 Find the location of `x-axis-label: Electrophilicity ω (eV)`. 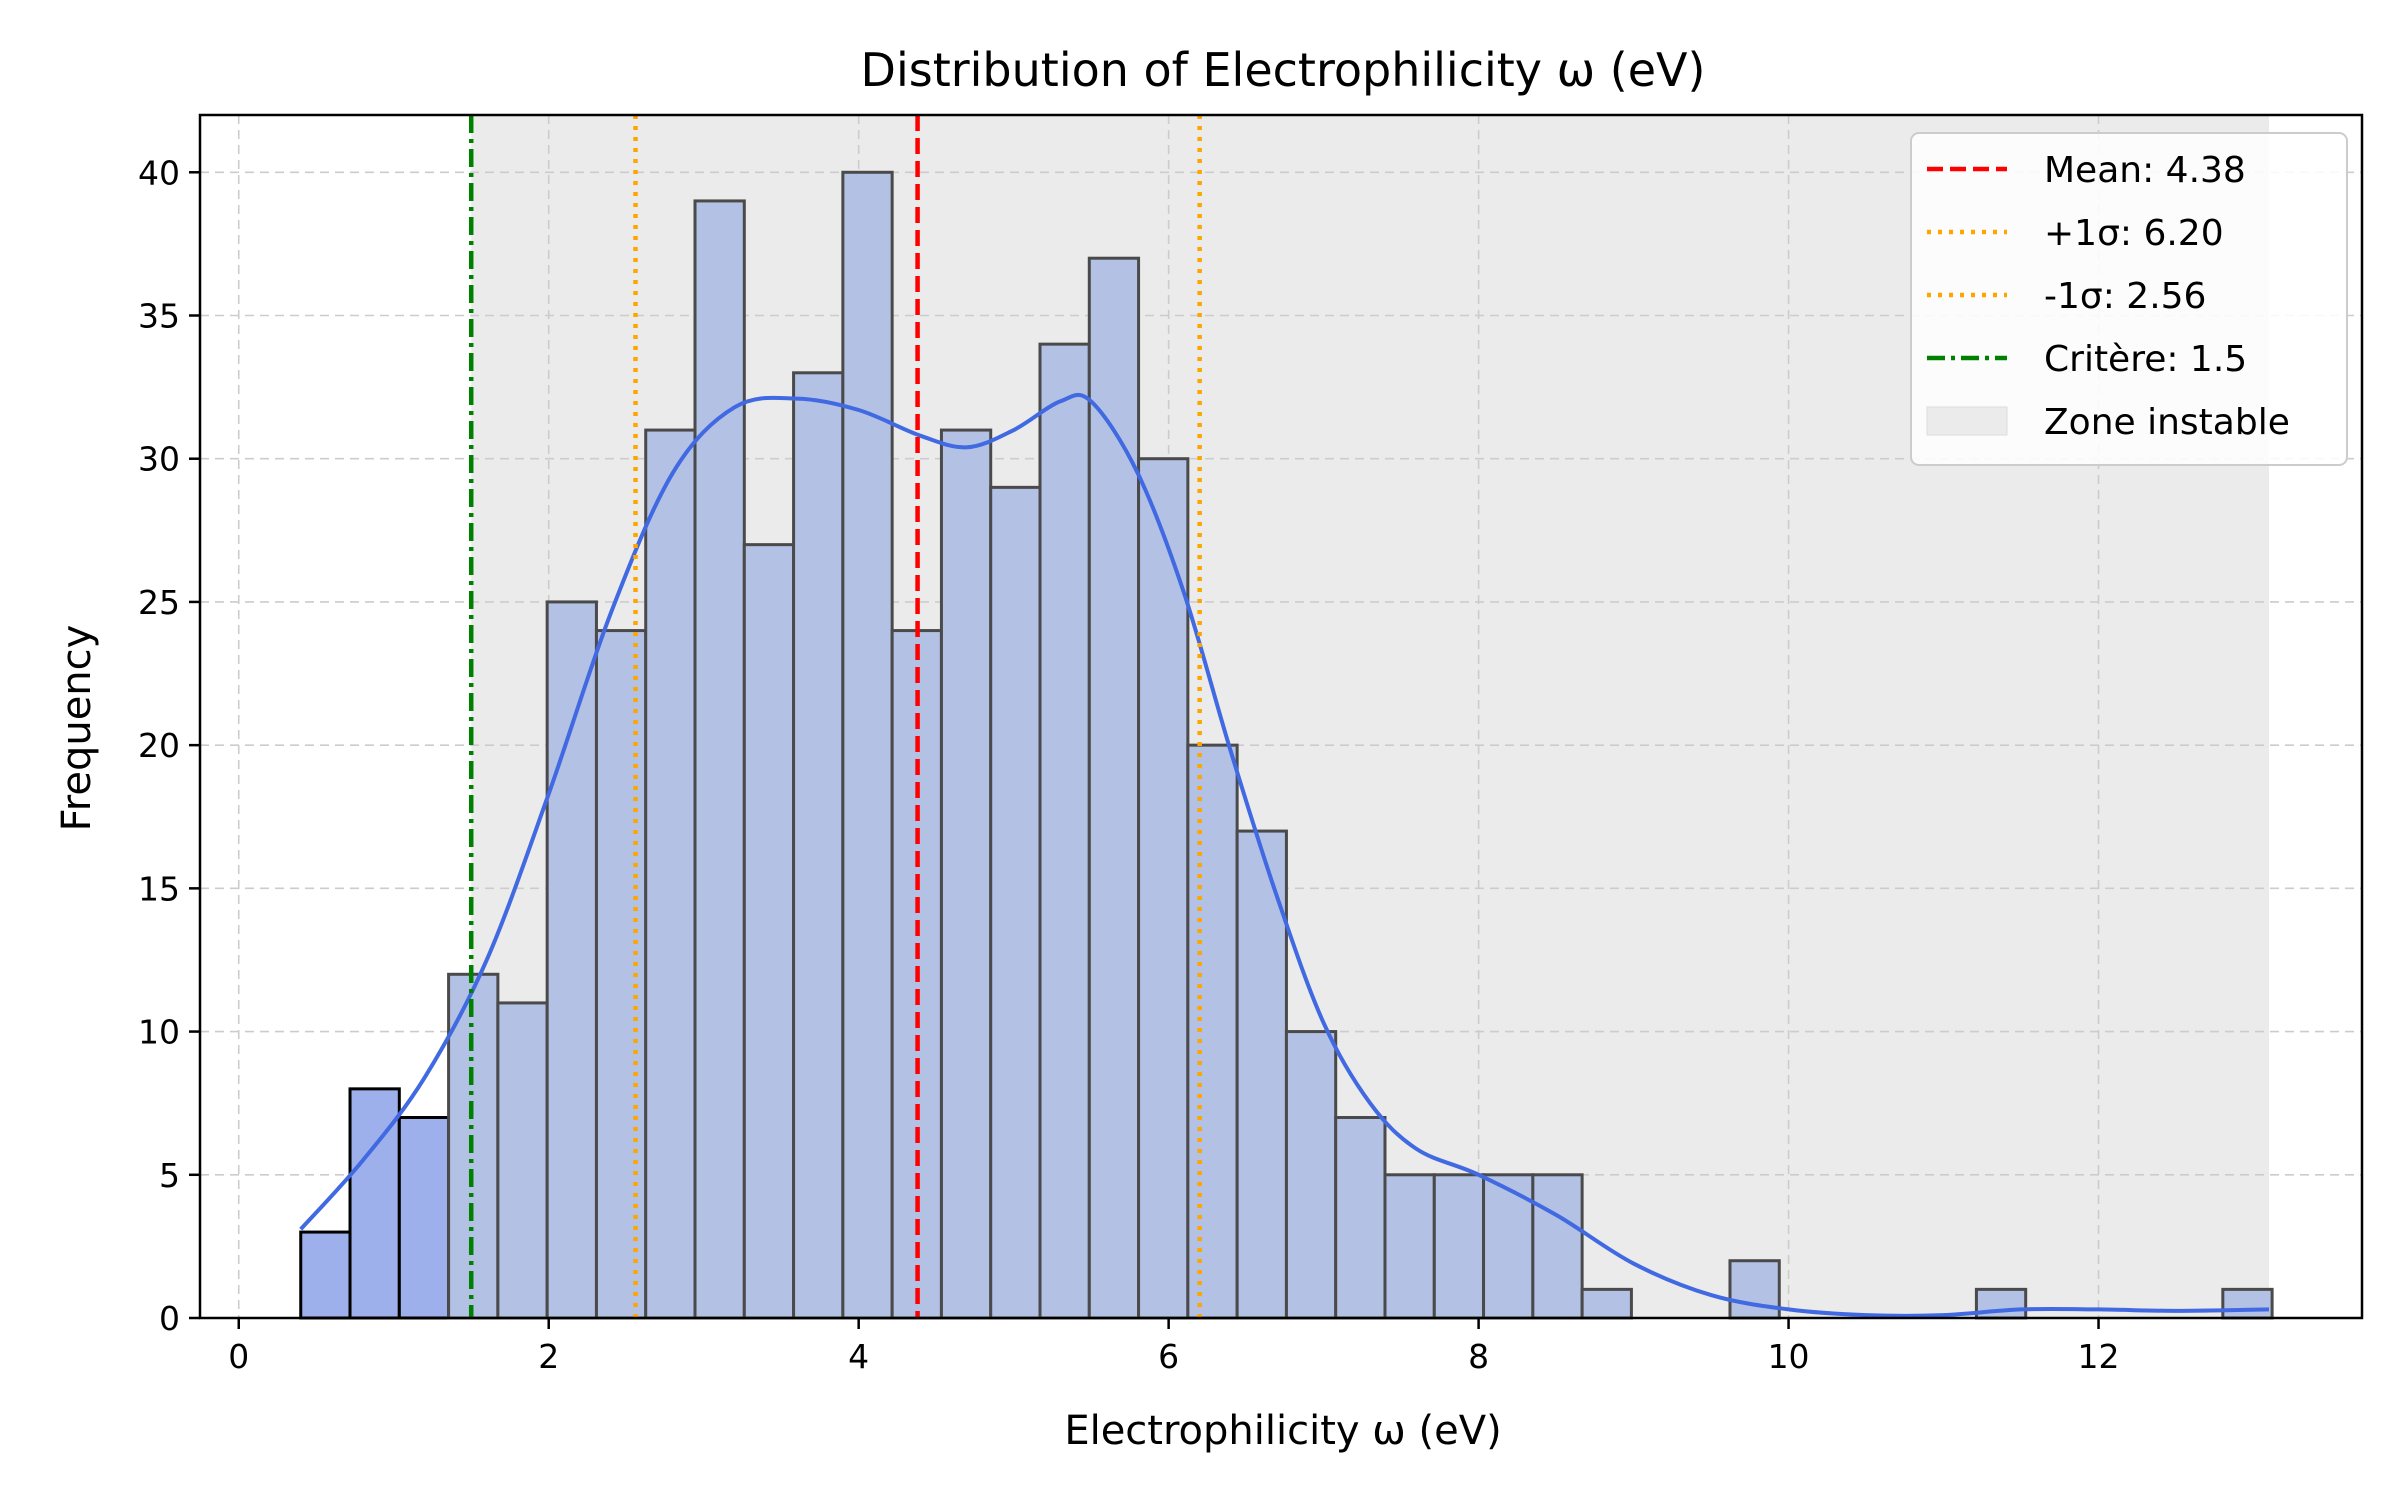

x-axis-label: Electrophilicity ω (eV) is located at coordinates (1282, 1431).